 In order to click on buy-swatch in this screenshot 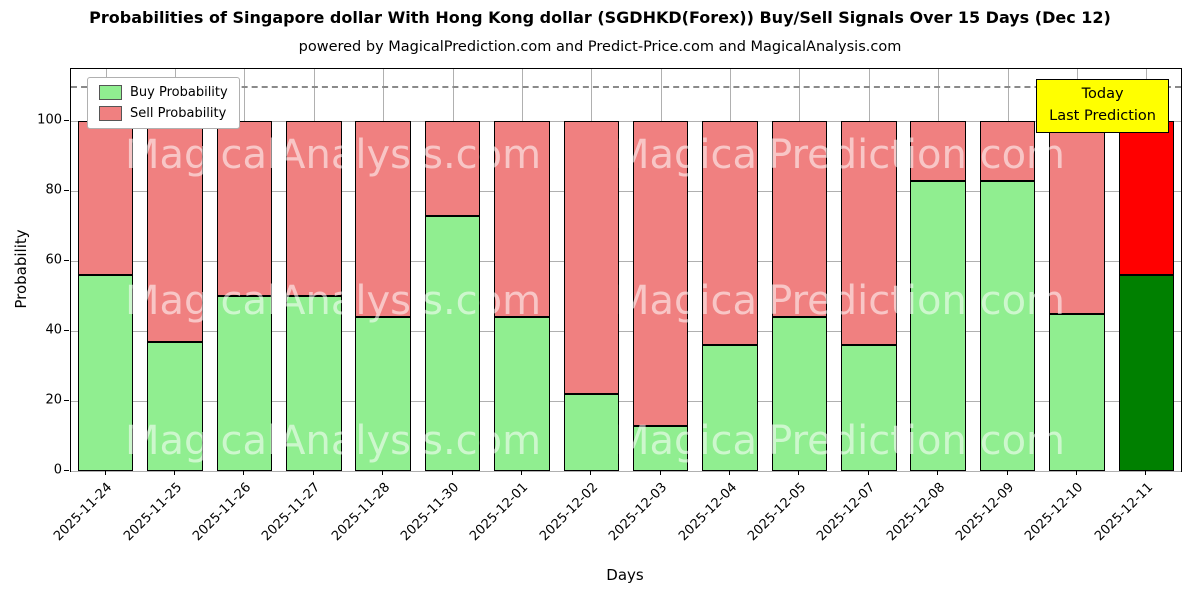, I will do `click(110, 92)`.